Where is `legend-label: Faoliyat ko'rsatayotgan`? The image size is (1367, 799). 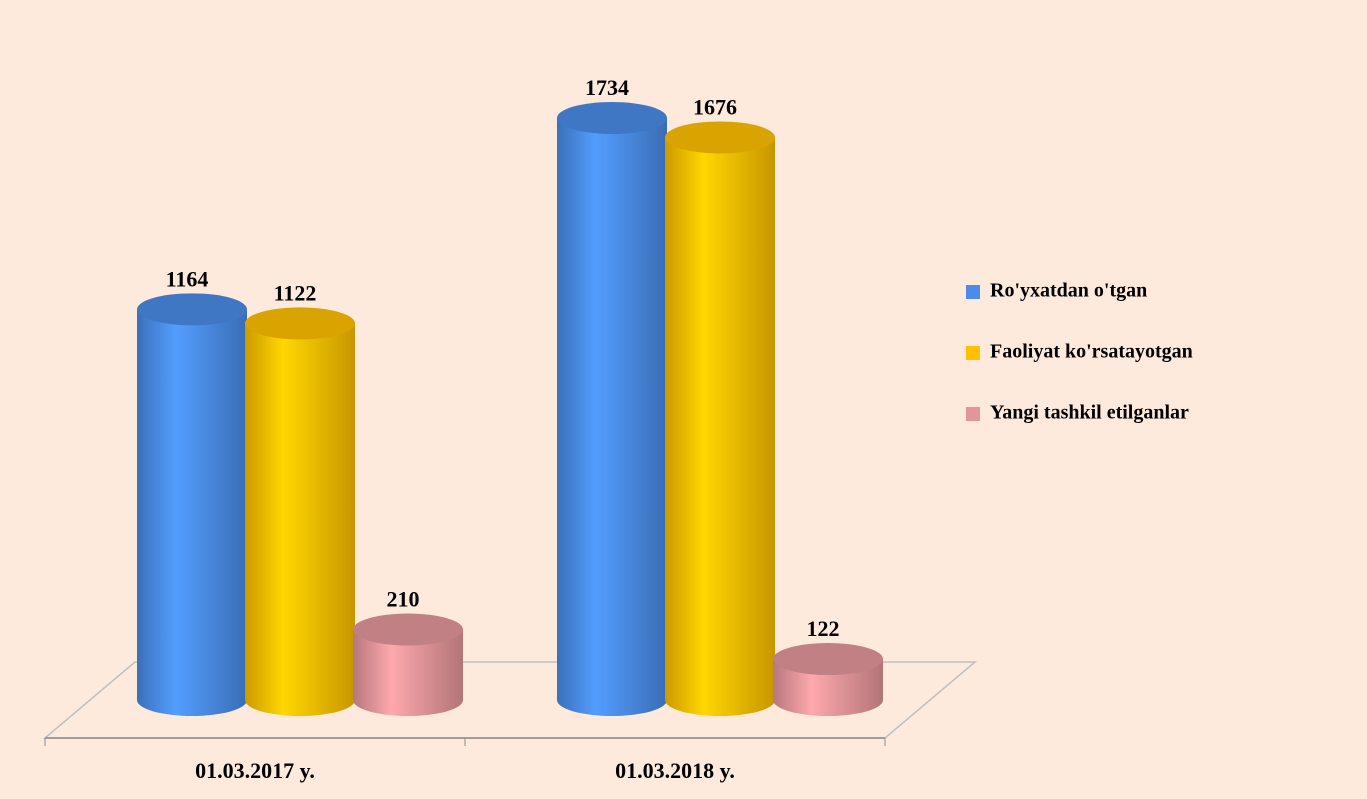 legend-label: Faoliyat ko'rsatayotgan is located at coordinates (1091, 352).